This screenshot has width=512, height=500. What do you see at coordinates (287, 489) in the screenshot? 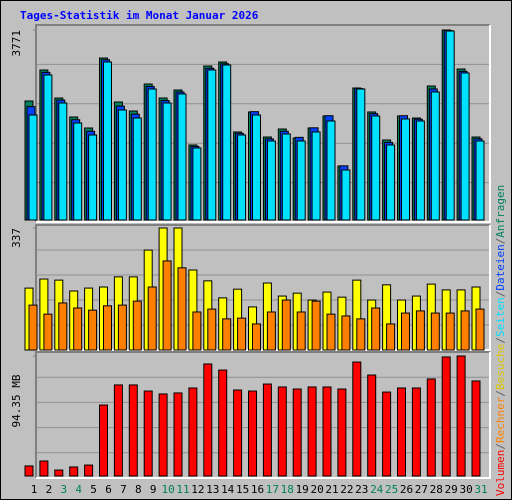
I see `x-tick-label: 18` at bounding box center [287, 489].